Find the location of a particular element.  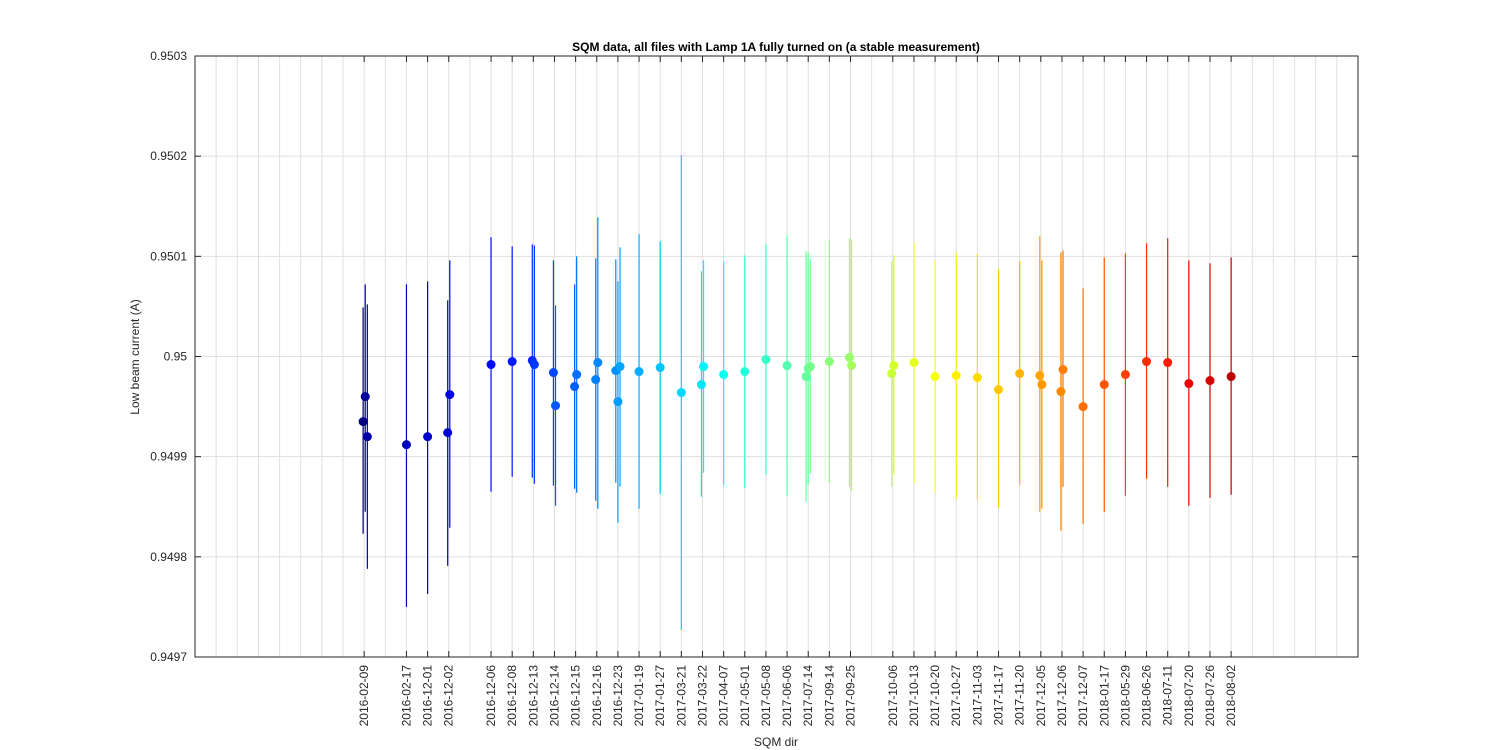

y-tick-label: 0.9503 is located at coordinates (168, 56).